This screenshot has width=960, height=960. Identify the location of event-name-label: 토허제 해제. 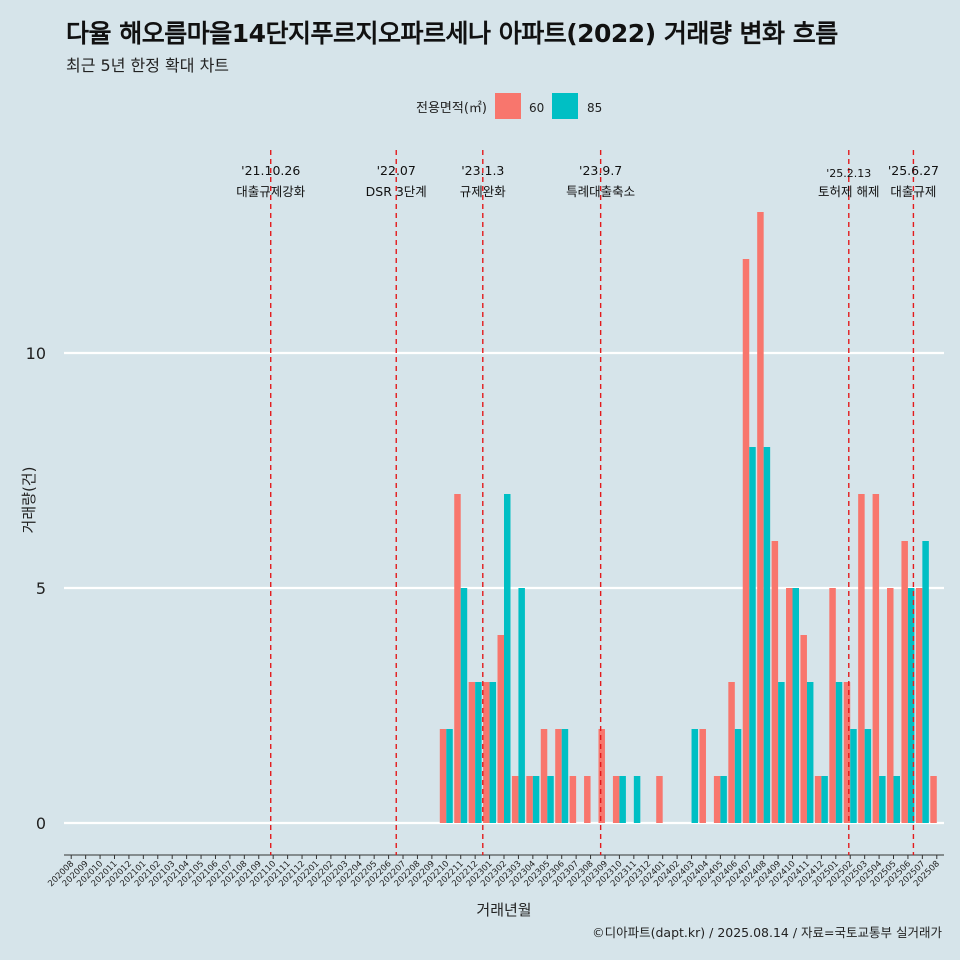
(848, 191).